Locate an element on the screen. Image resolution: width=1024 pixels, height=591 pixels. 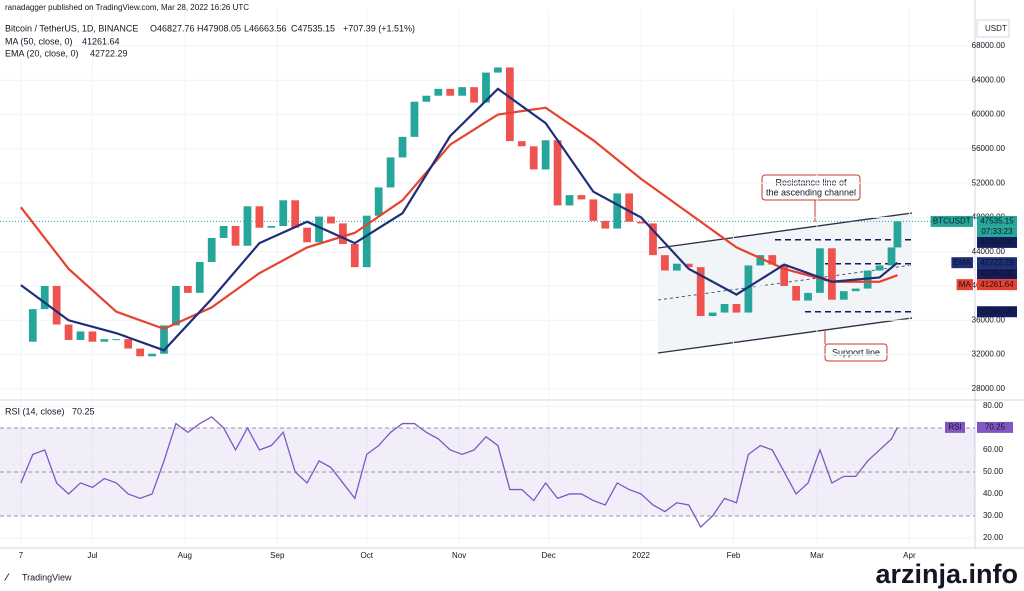
countdown-box is located at coordinates (997, 231).